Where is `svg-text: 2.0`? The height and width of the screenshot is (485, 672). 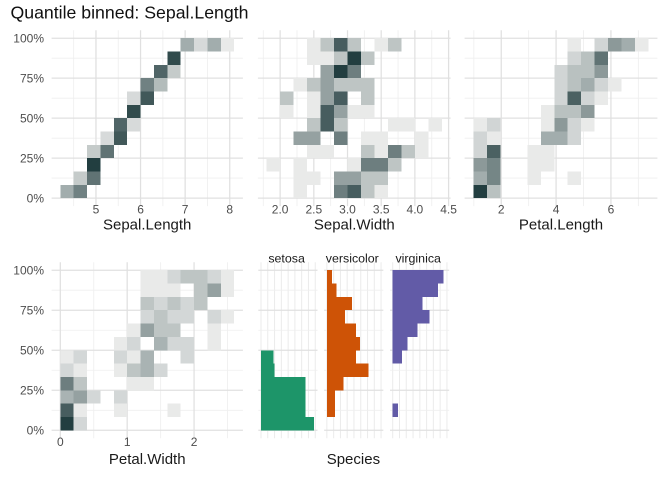 svg-text: 2.0 is located at coordinates (280, 210).